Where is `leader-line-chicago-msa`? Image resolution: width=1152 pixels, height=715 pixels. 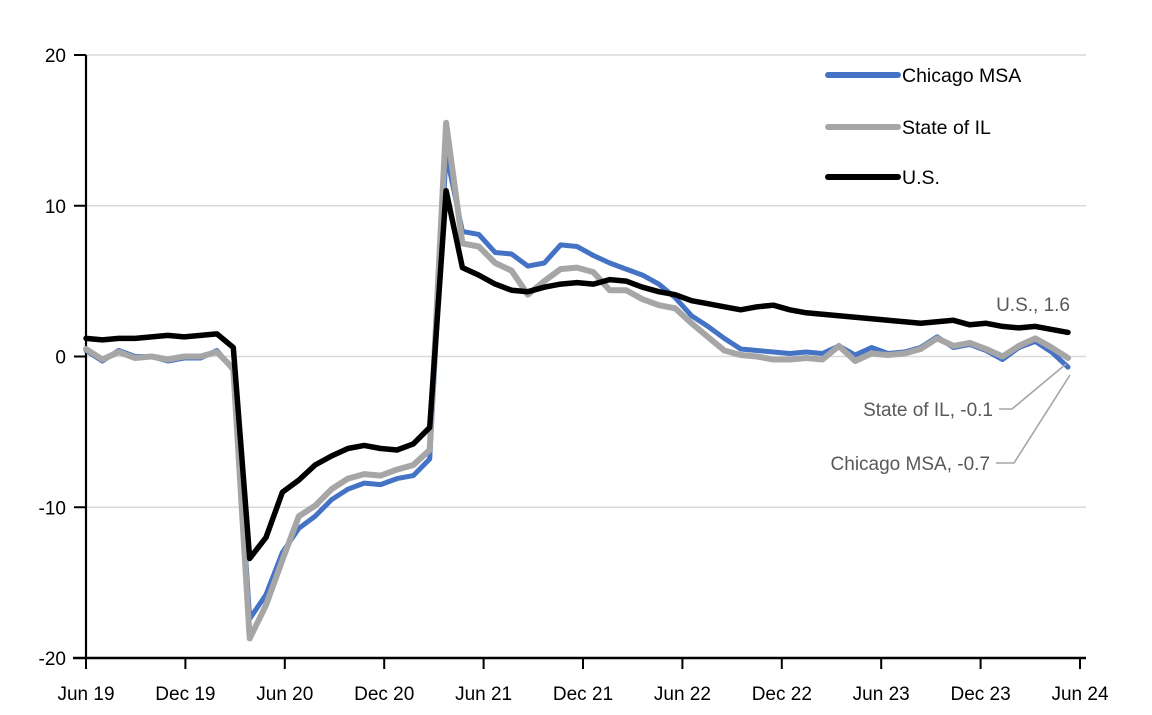
leader-line-chicago-msa is located at coordinates (1033, 419).